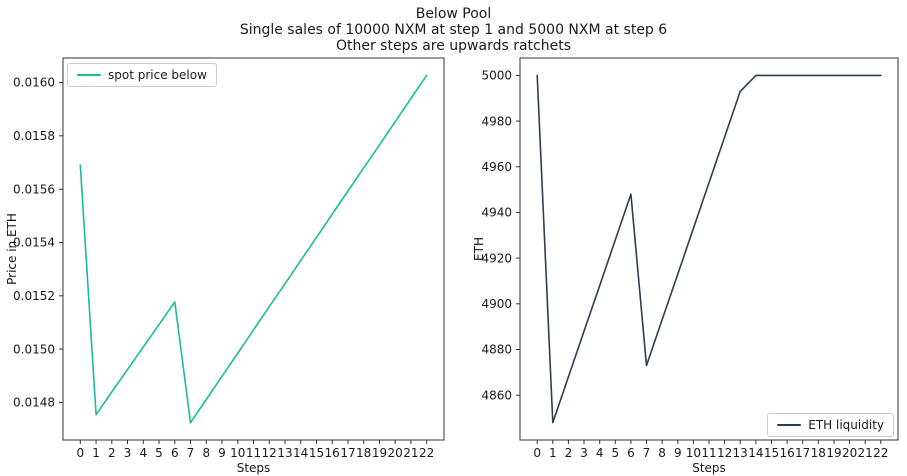 This screenshot has height=476, width=907. Describe the element at coordinates (496, 76) in the screenshot. I see `y-tick-label: 5000` at that location.